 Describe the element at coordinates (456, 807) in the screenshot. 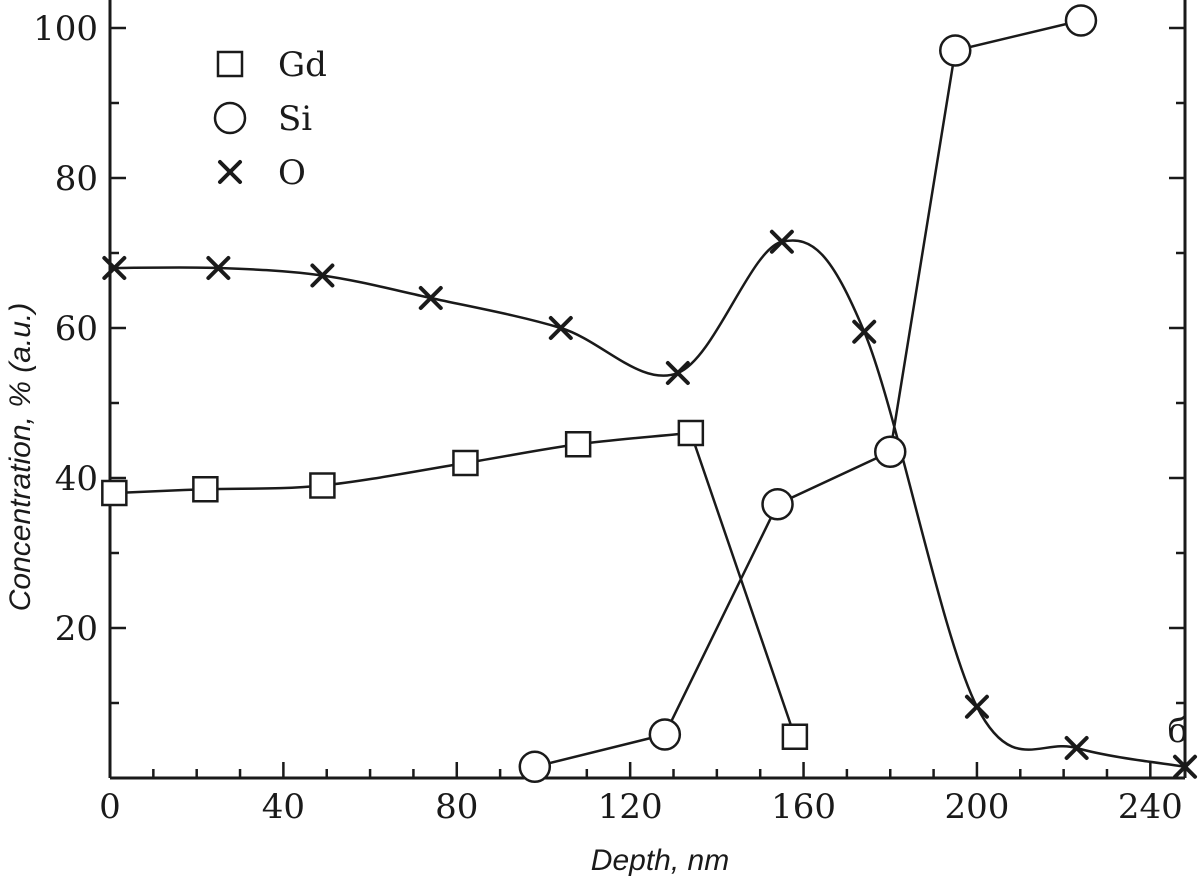

I see `x-tick-label: 80` at that location.